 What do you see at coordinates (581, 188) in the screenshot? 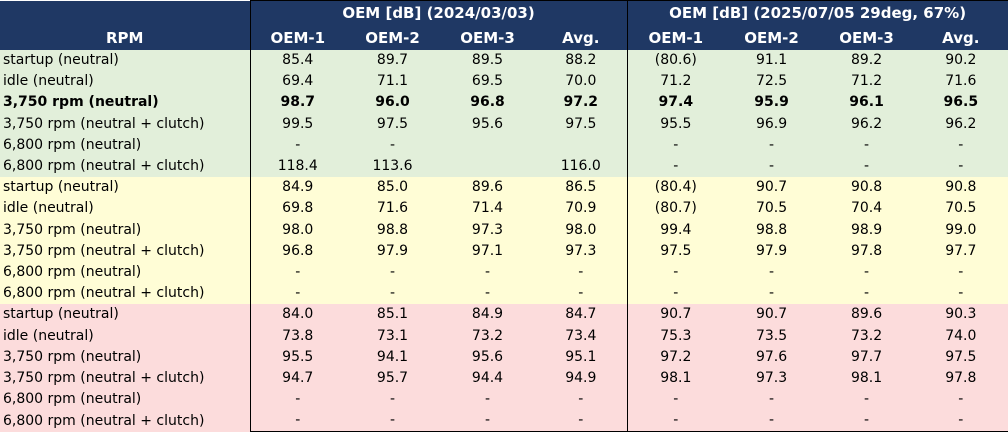
I see `table-cell: 86.5` at bounding box center [581, 188].